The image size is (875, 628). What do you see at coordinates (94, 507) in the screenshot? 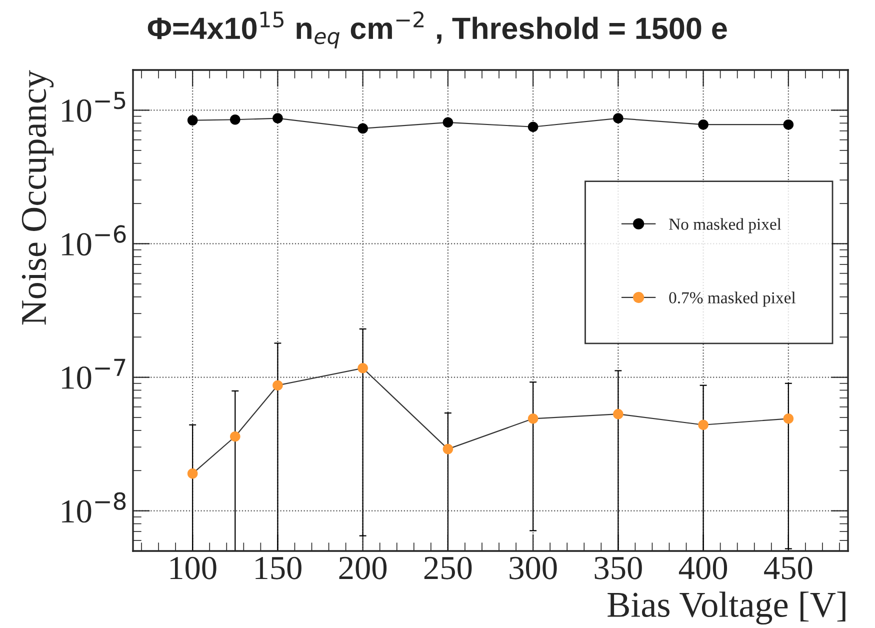
I see `y-tick-label: 10$^{−8}$` at bounding box center [94, 507].